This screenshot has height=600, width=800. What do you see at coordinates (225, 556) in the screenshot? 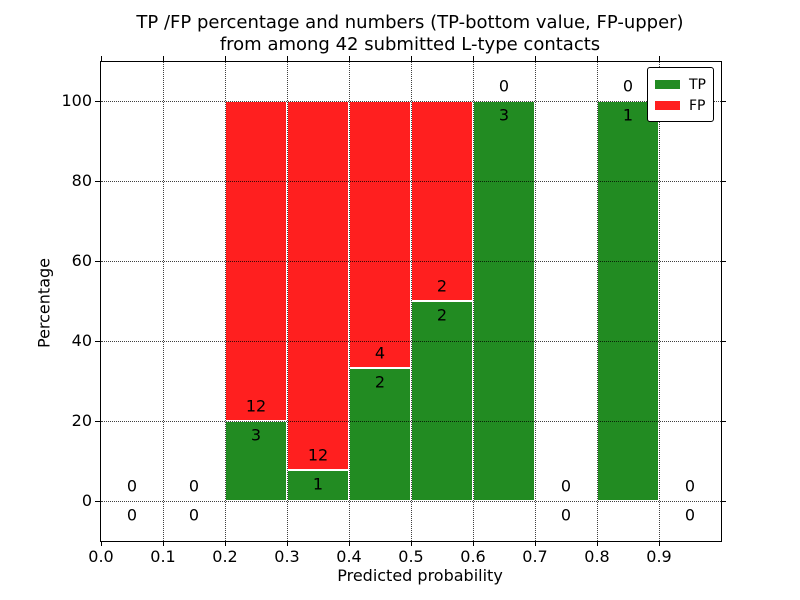
I see `x-tick-label: 0.2` at bounding box center [225, 556].